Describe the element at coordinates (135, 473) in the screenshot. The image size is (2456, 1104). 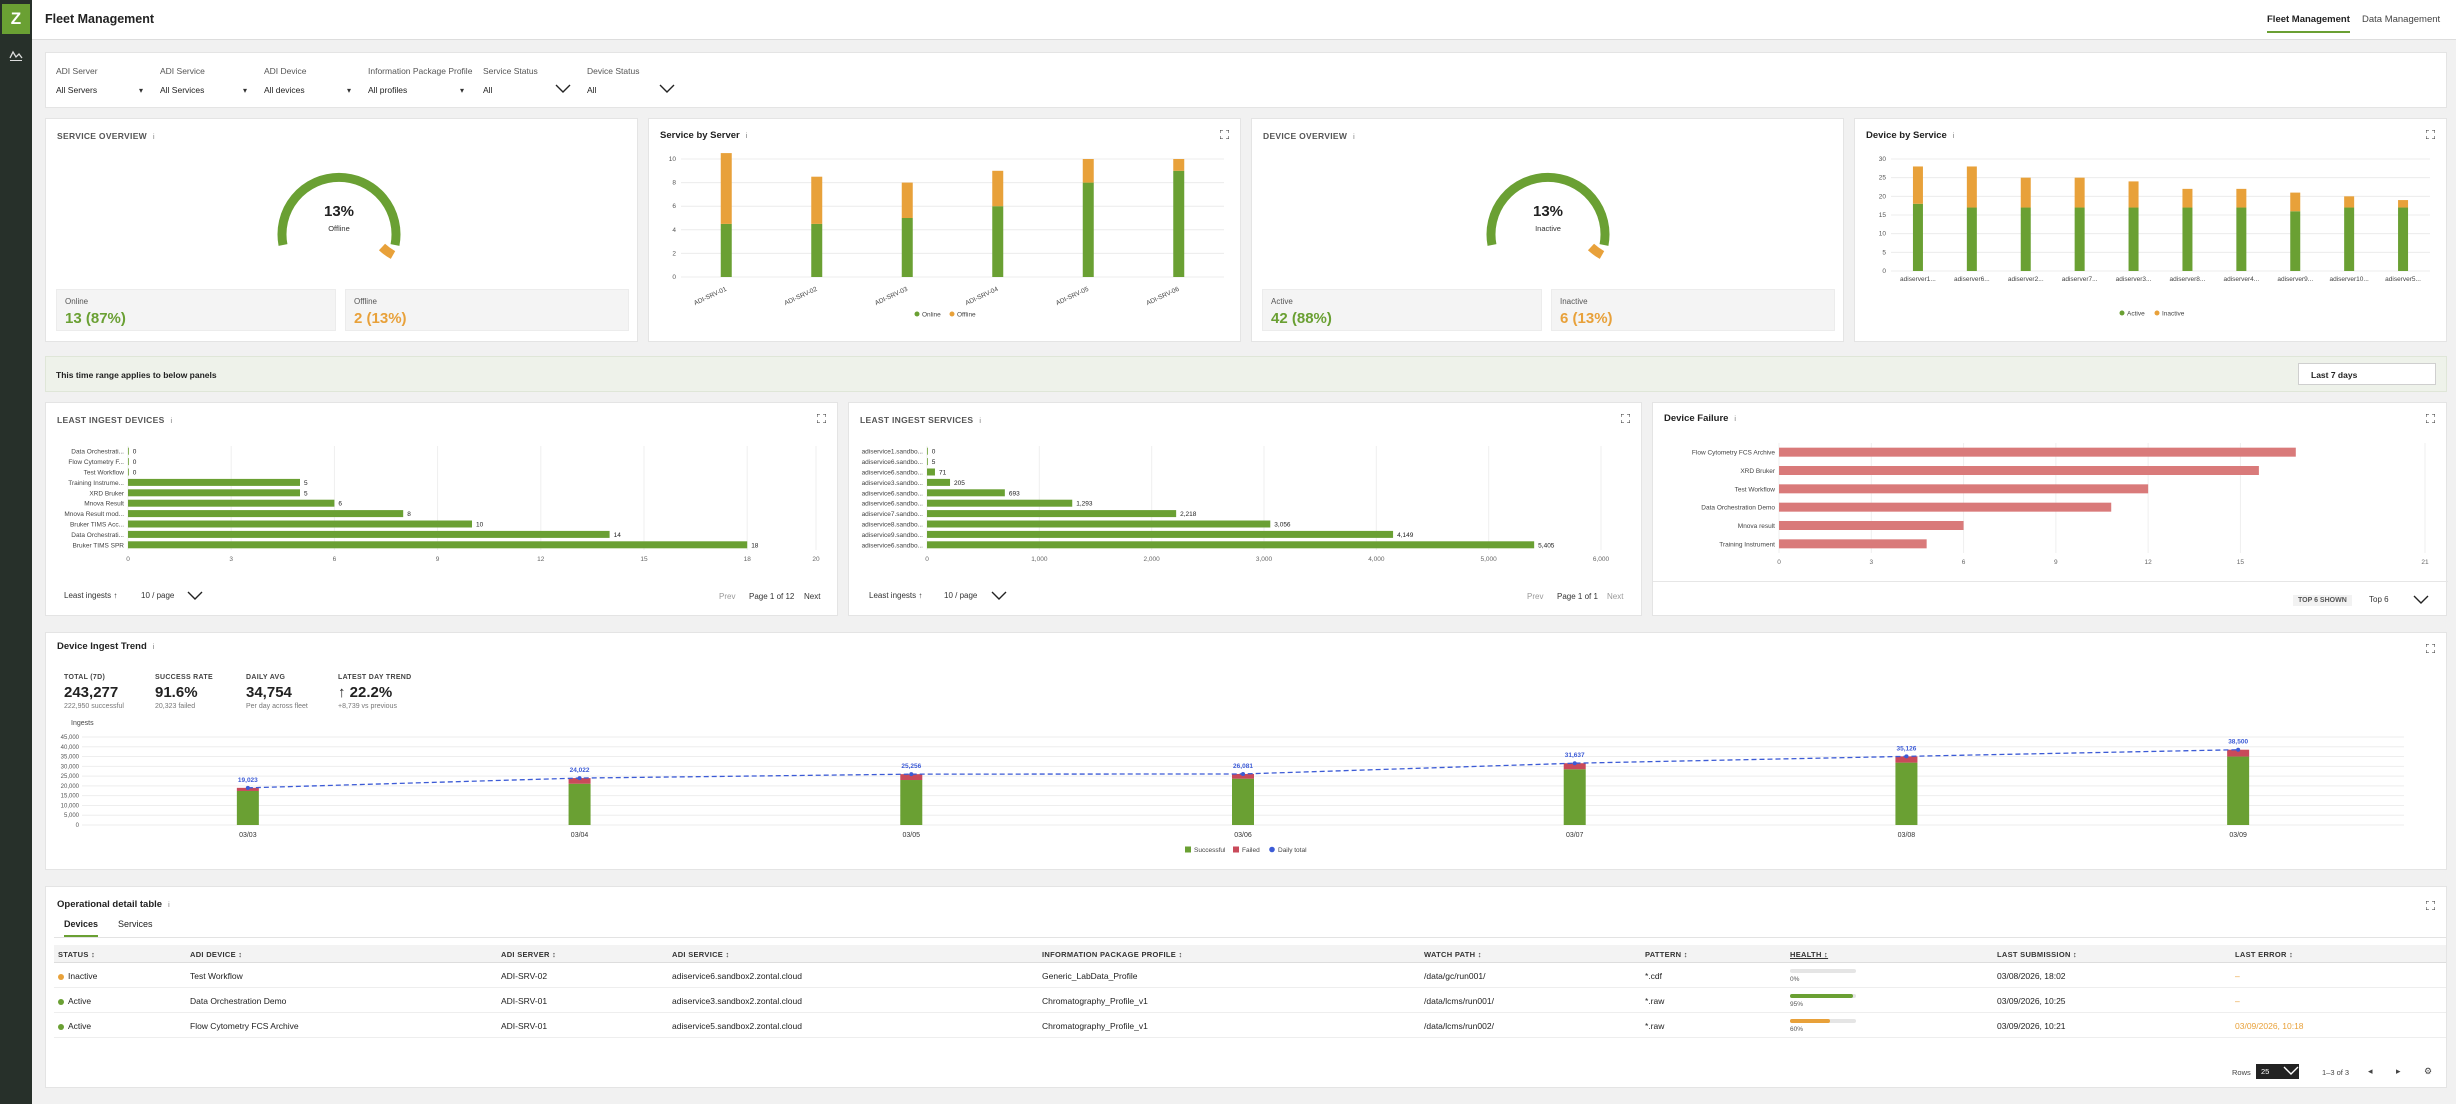
I see `data-label: 0` at that location.